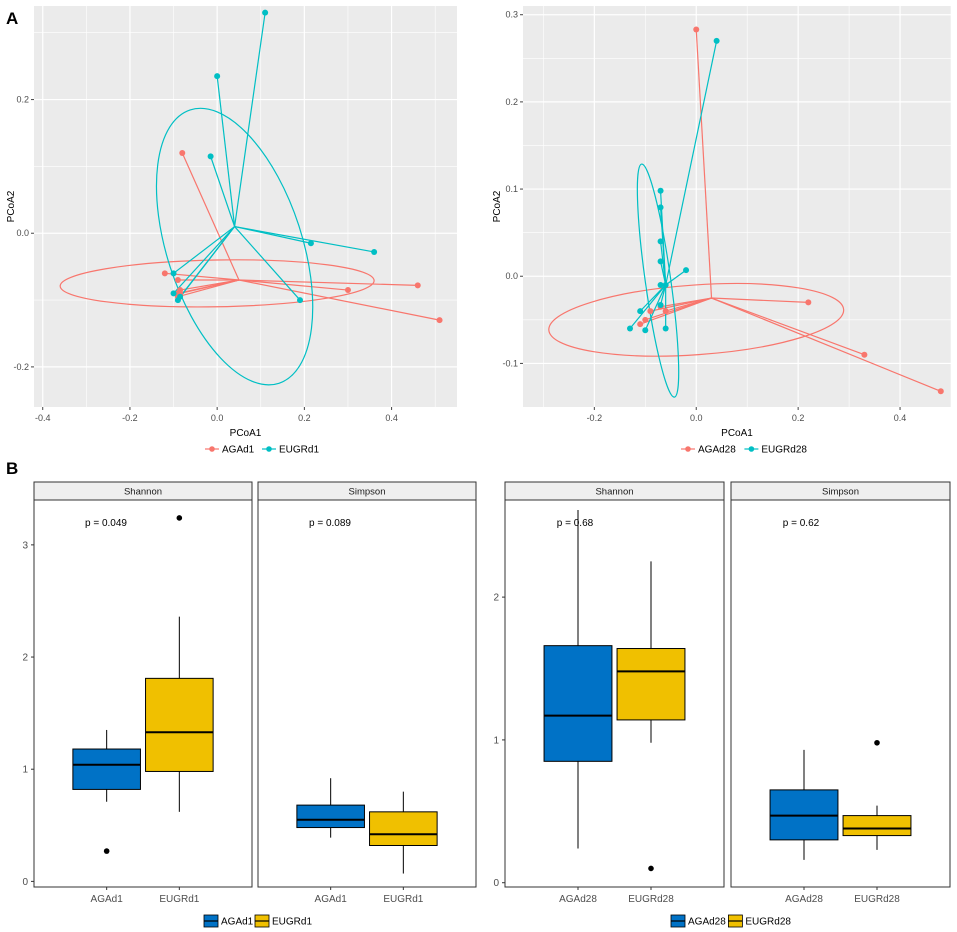 The width and height of the screenshot is (957, 932). What do you see at coordinates (511, 189) in the screenshot?
I see `y-tick-label: 0.1` at bounding box center [511, 189].